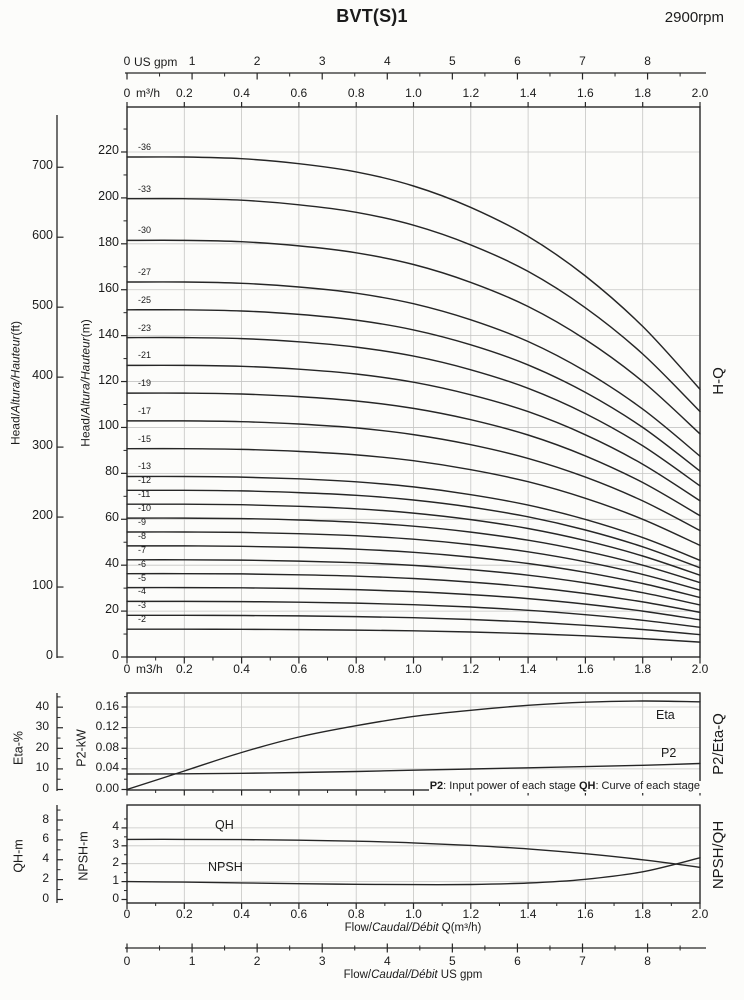 The height and width of the screenshot is (1000, 744). I want to click on m3h-main-tick-label: 2.0, so click(700, 669).